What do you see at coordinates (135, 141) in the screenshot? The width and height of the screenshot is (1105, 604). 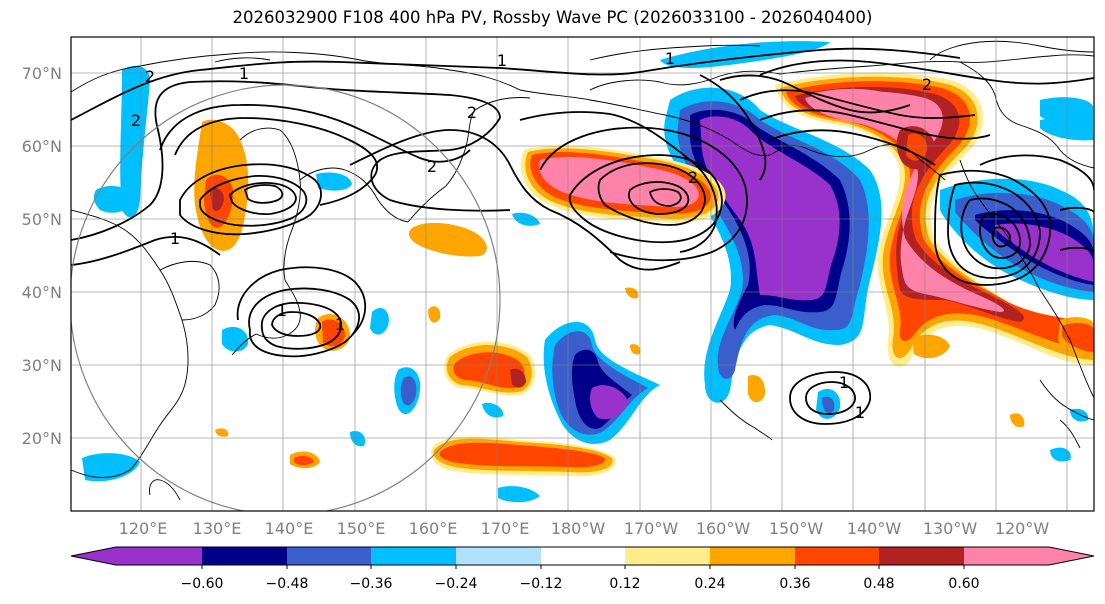 I see `shade-cyan-wcol` at bounding box center [135, 141].